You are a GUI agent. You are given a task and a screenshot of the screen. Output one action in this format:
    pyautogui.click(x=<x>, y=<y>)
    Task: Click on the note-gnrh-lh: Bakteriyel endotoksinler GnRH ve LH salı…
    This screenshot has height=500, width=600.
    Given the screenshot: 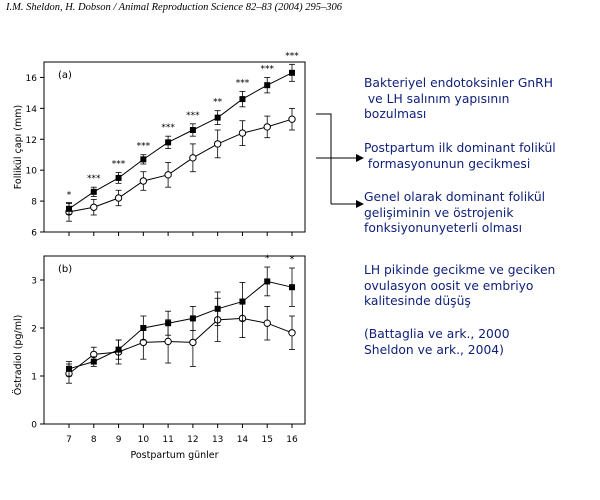 What is the action you would take?
    pyautogui.click(x=458, y=98)
    